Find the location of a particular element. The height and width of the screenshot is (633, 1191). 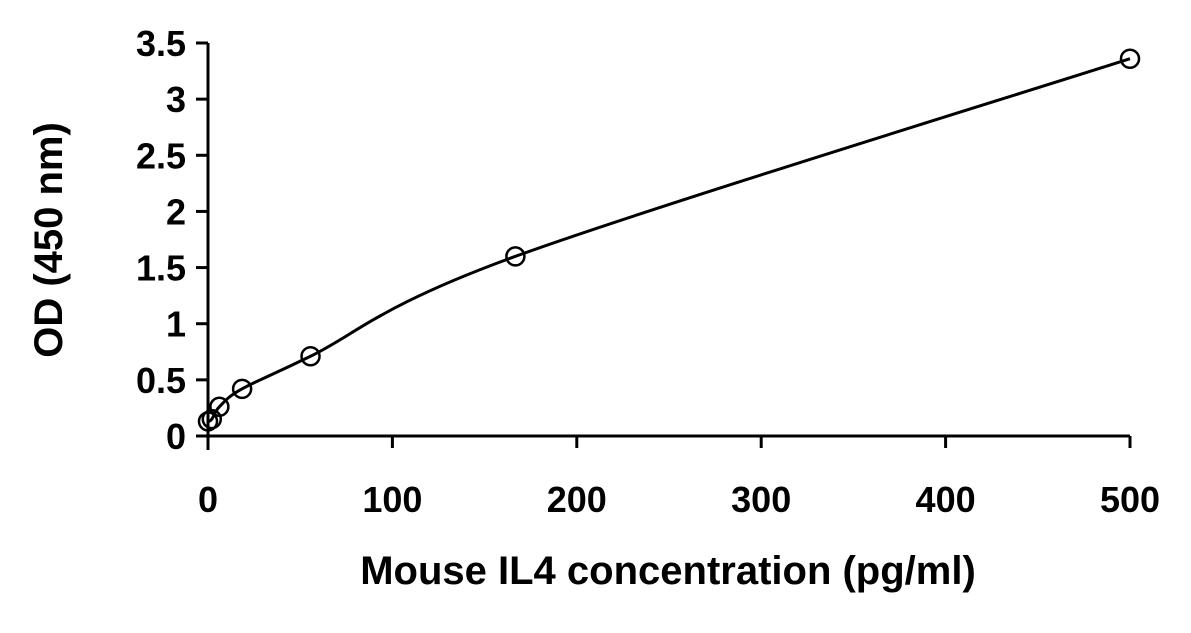

x-tick-label: 300 is located at coordinates (761, 499).